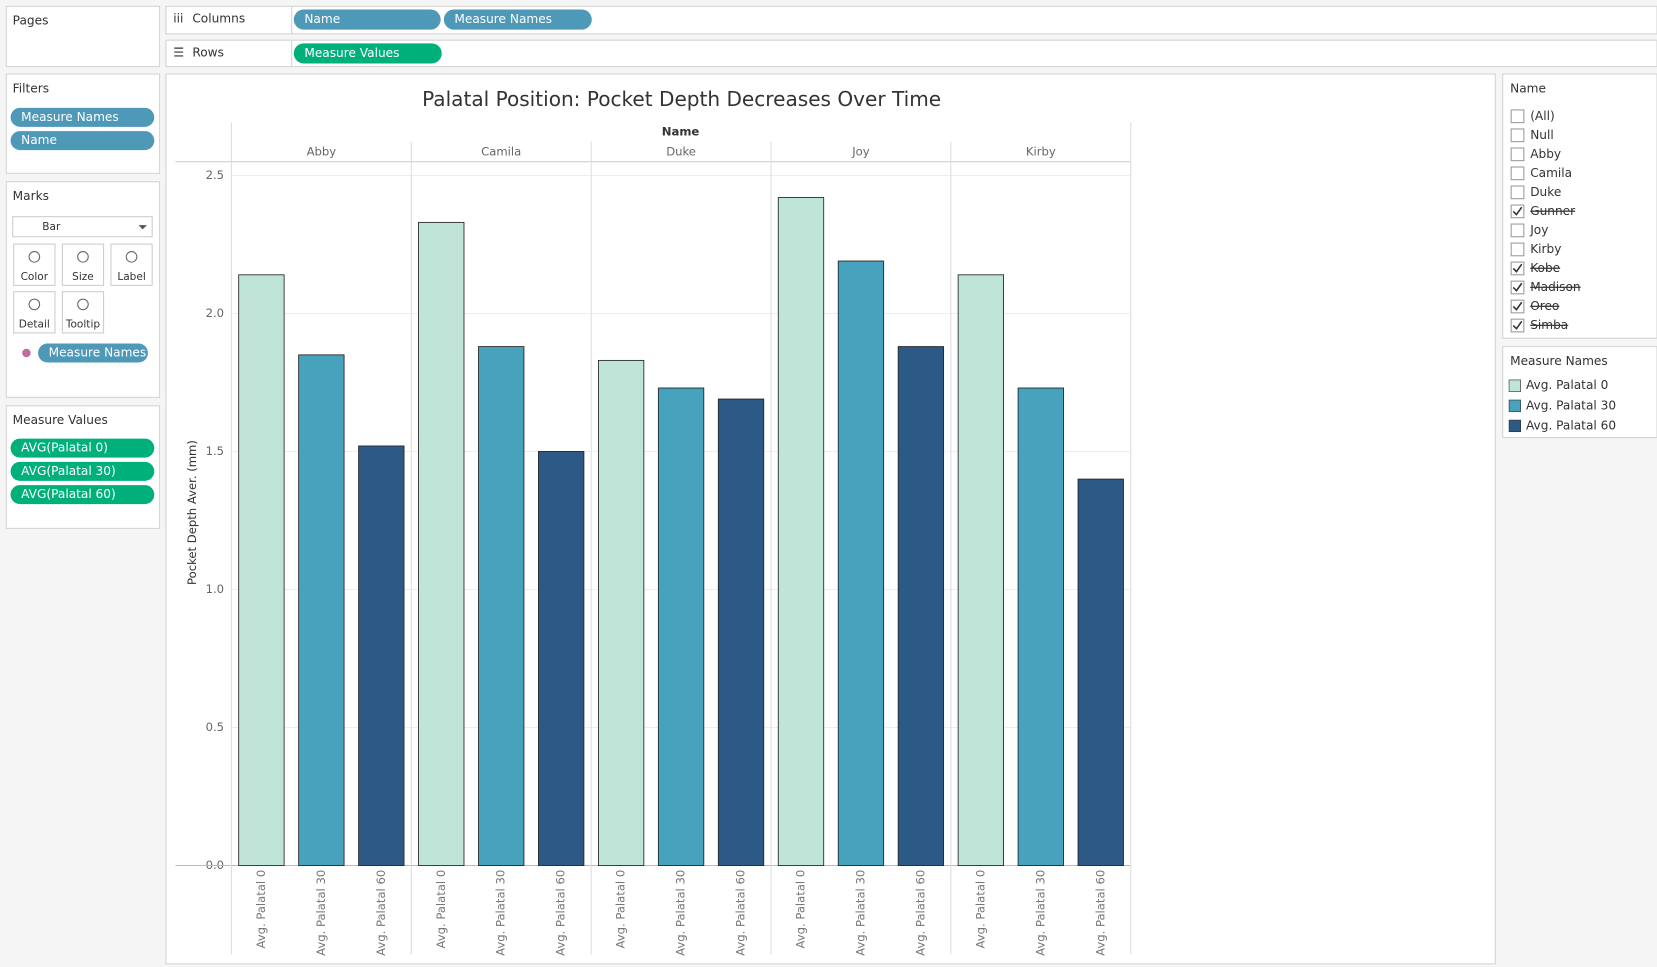 This screenshot has height=967, width=1657. Describe the element at coordinates (83, 36) in the screenshot. I see `pages-card` at that location.